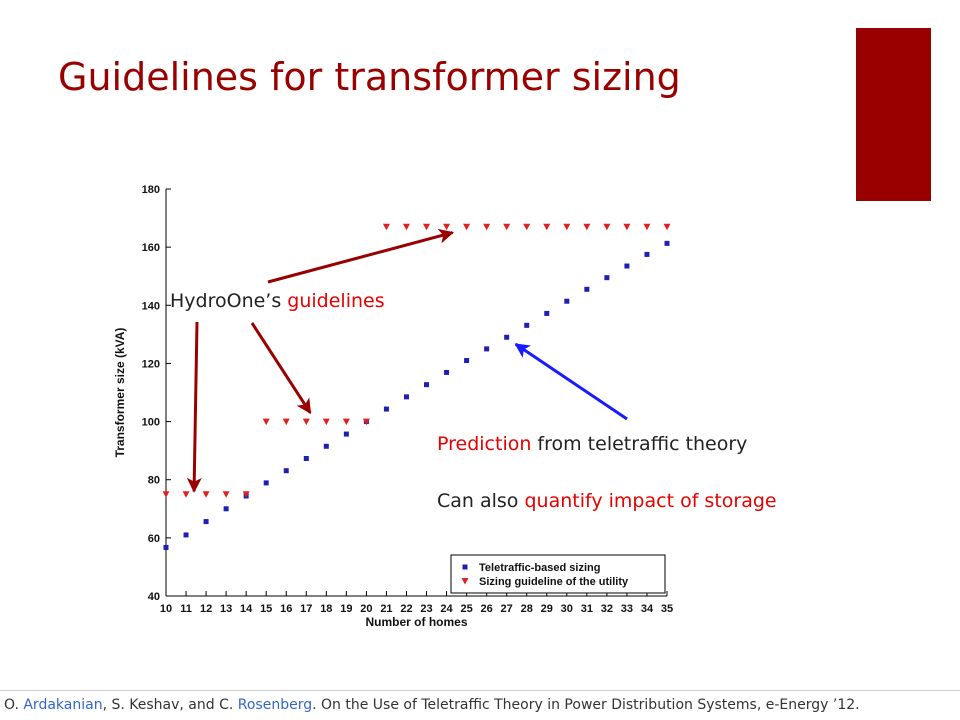 The image size is (960, 720). What do you see at coordinates (484, 444) in the screenshot?
I see `prediction-highlight: Prediction` at bounding box center [484, 444].